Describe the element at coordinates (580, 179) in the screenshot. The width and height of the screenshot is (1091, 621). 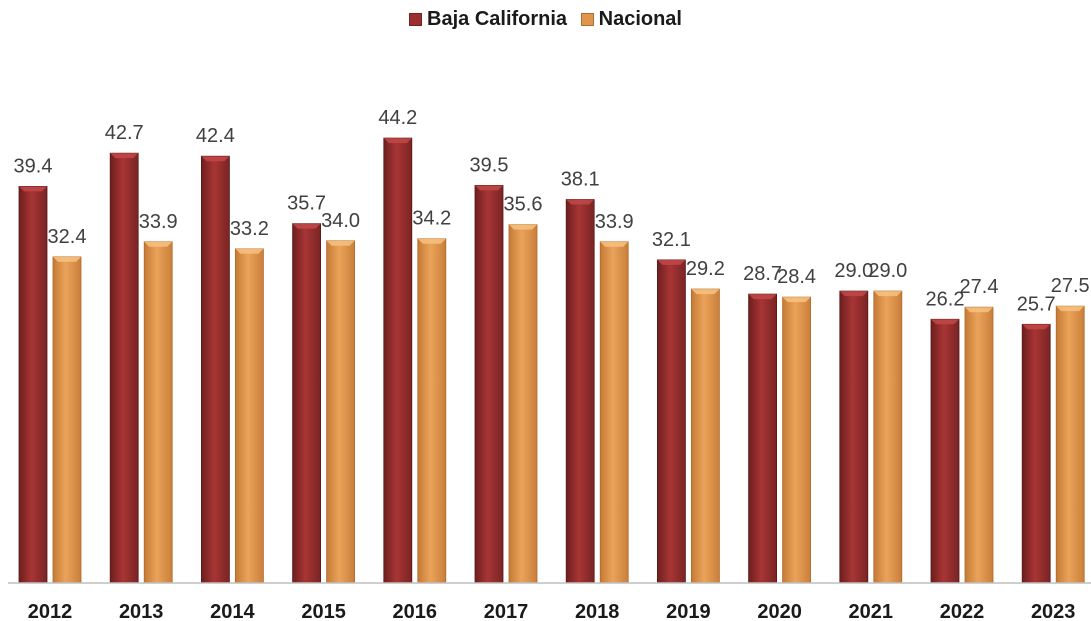
I see `value-label-baja-california-2018: 38.1` at that location.